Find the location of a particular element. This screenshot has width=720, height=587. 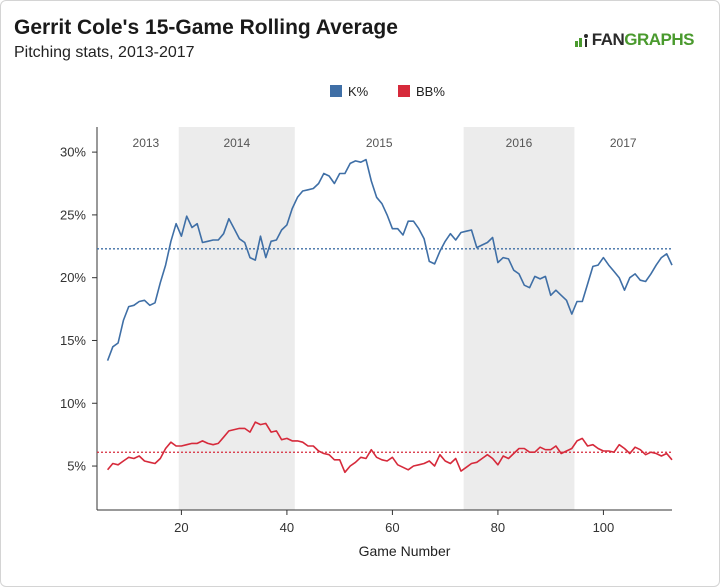

chart-subtitle: Pitching stats, 2013-2017 is located at coordinates (104, 52).